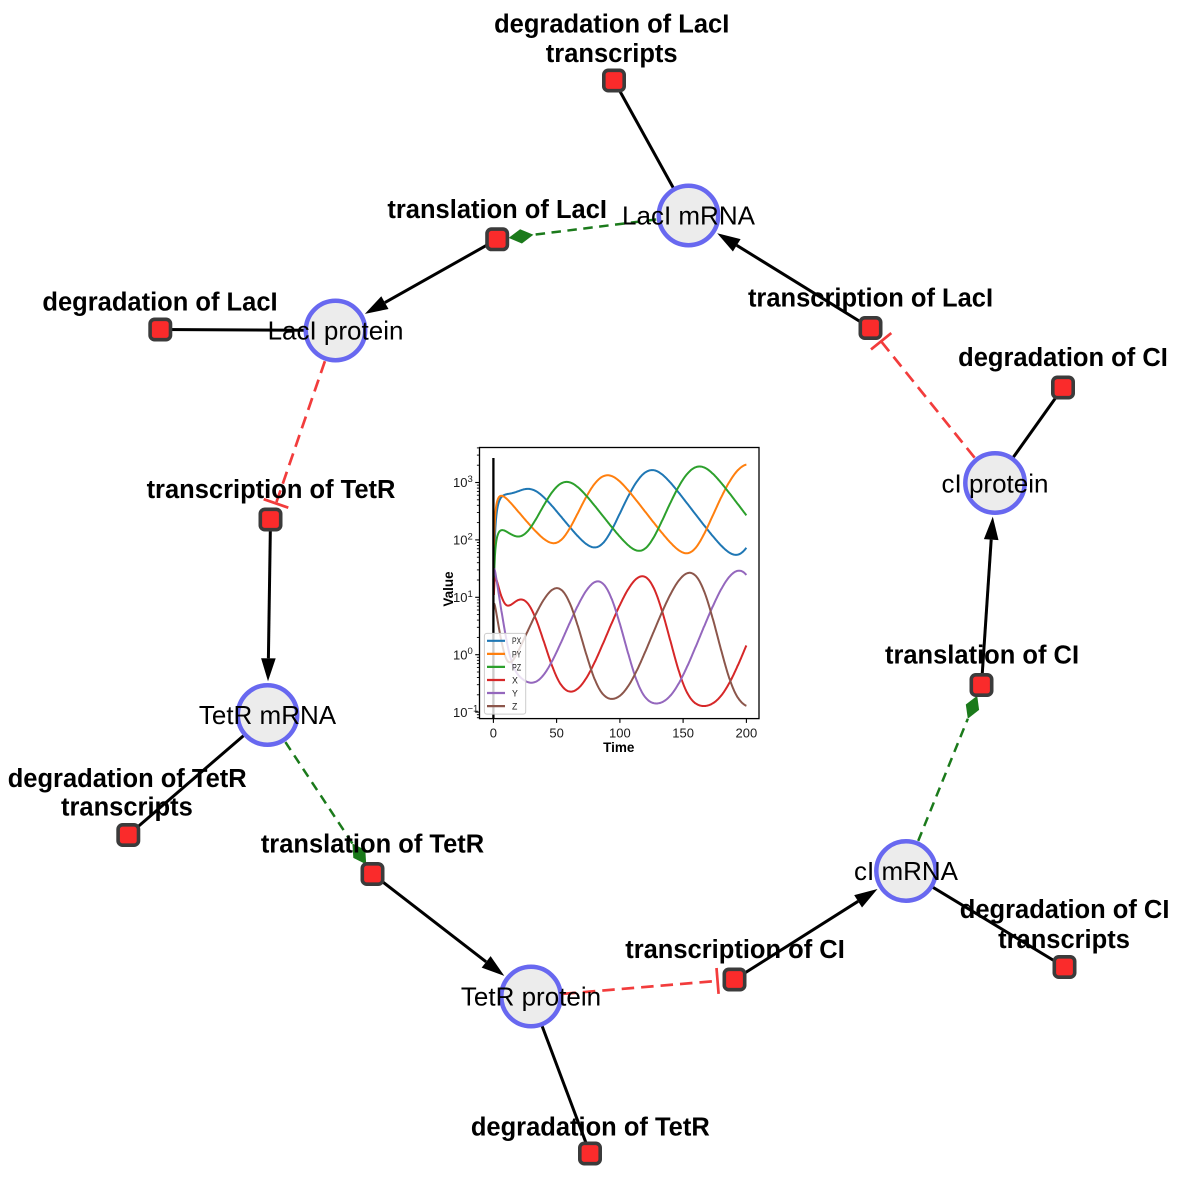 The height and width of the screenshot is (1200, 1189). Describe the element at coordinates (372, 845) in the screenshot. I see `svg-text: translation of TetR` at that location.